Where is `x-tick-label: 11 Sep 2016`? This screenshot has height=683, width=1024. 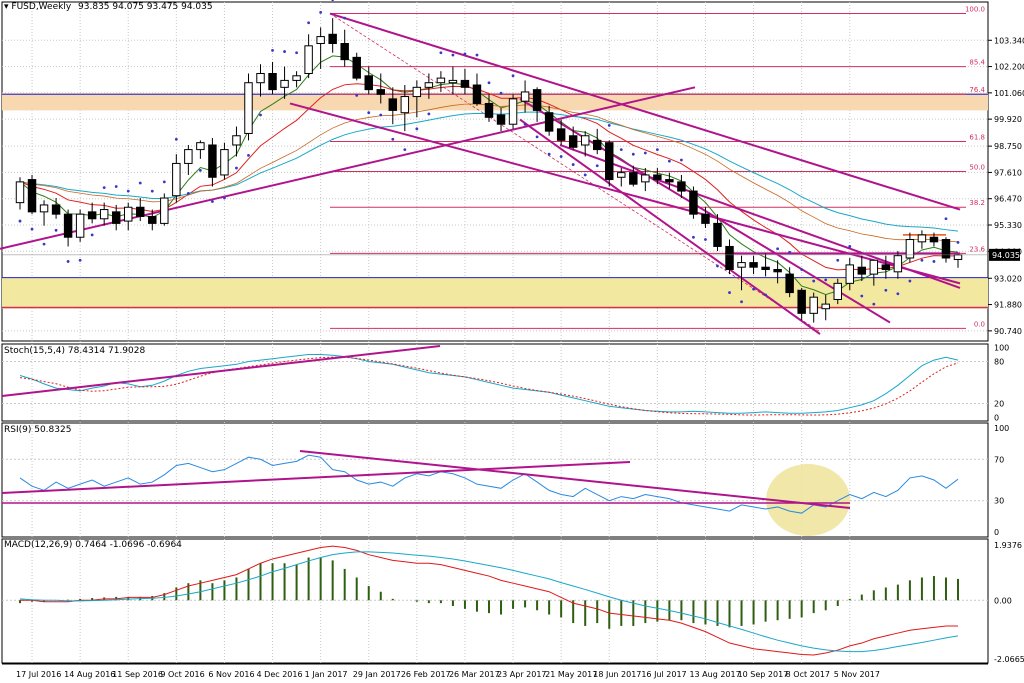
x-tick-label: 11 Sep 2016 is located at coordinates (137, 674).